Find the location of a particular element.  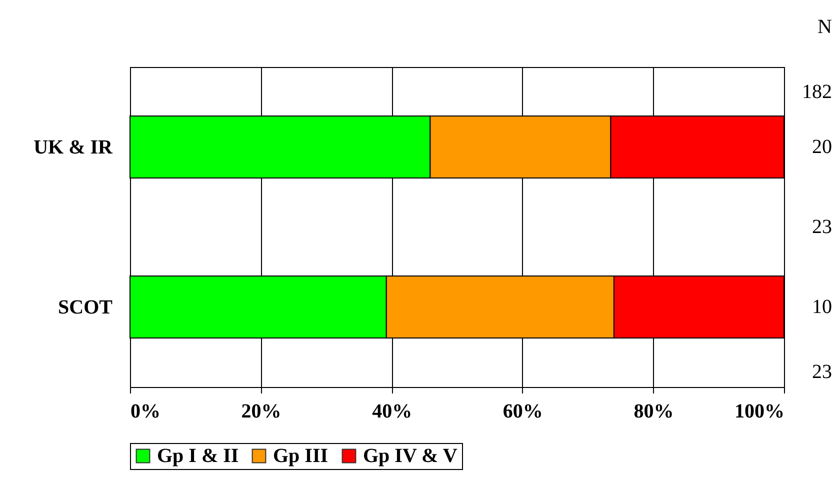

x-tick-label: 40% is located at coordinates (392, 411).